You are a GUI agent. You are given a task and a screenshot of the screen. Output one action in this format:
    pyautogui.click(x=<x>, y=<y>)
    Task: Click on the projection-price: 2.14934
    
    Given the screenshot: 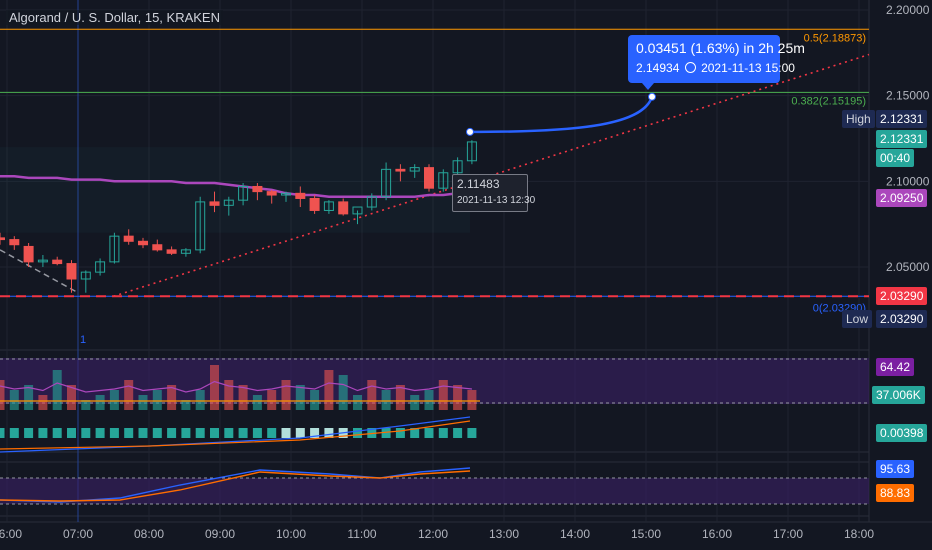 What is the action you would take?
    pyautogui.click(x=658, y=68)
    